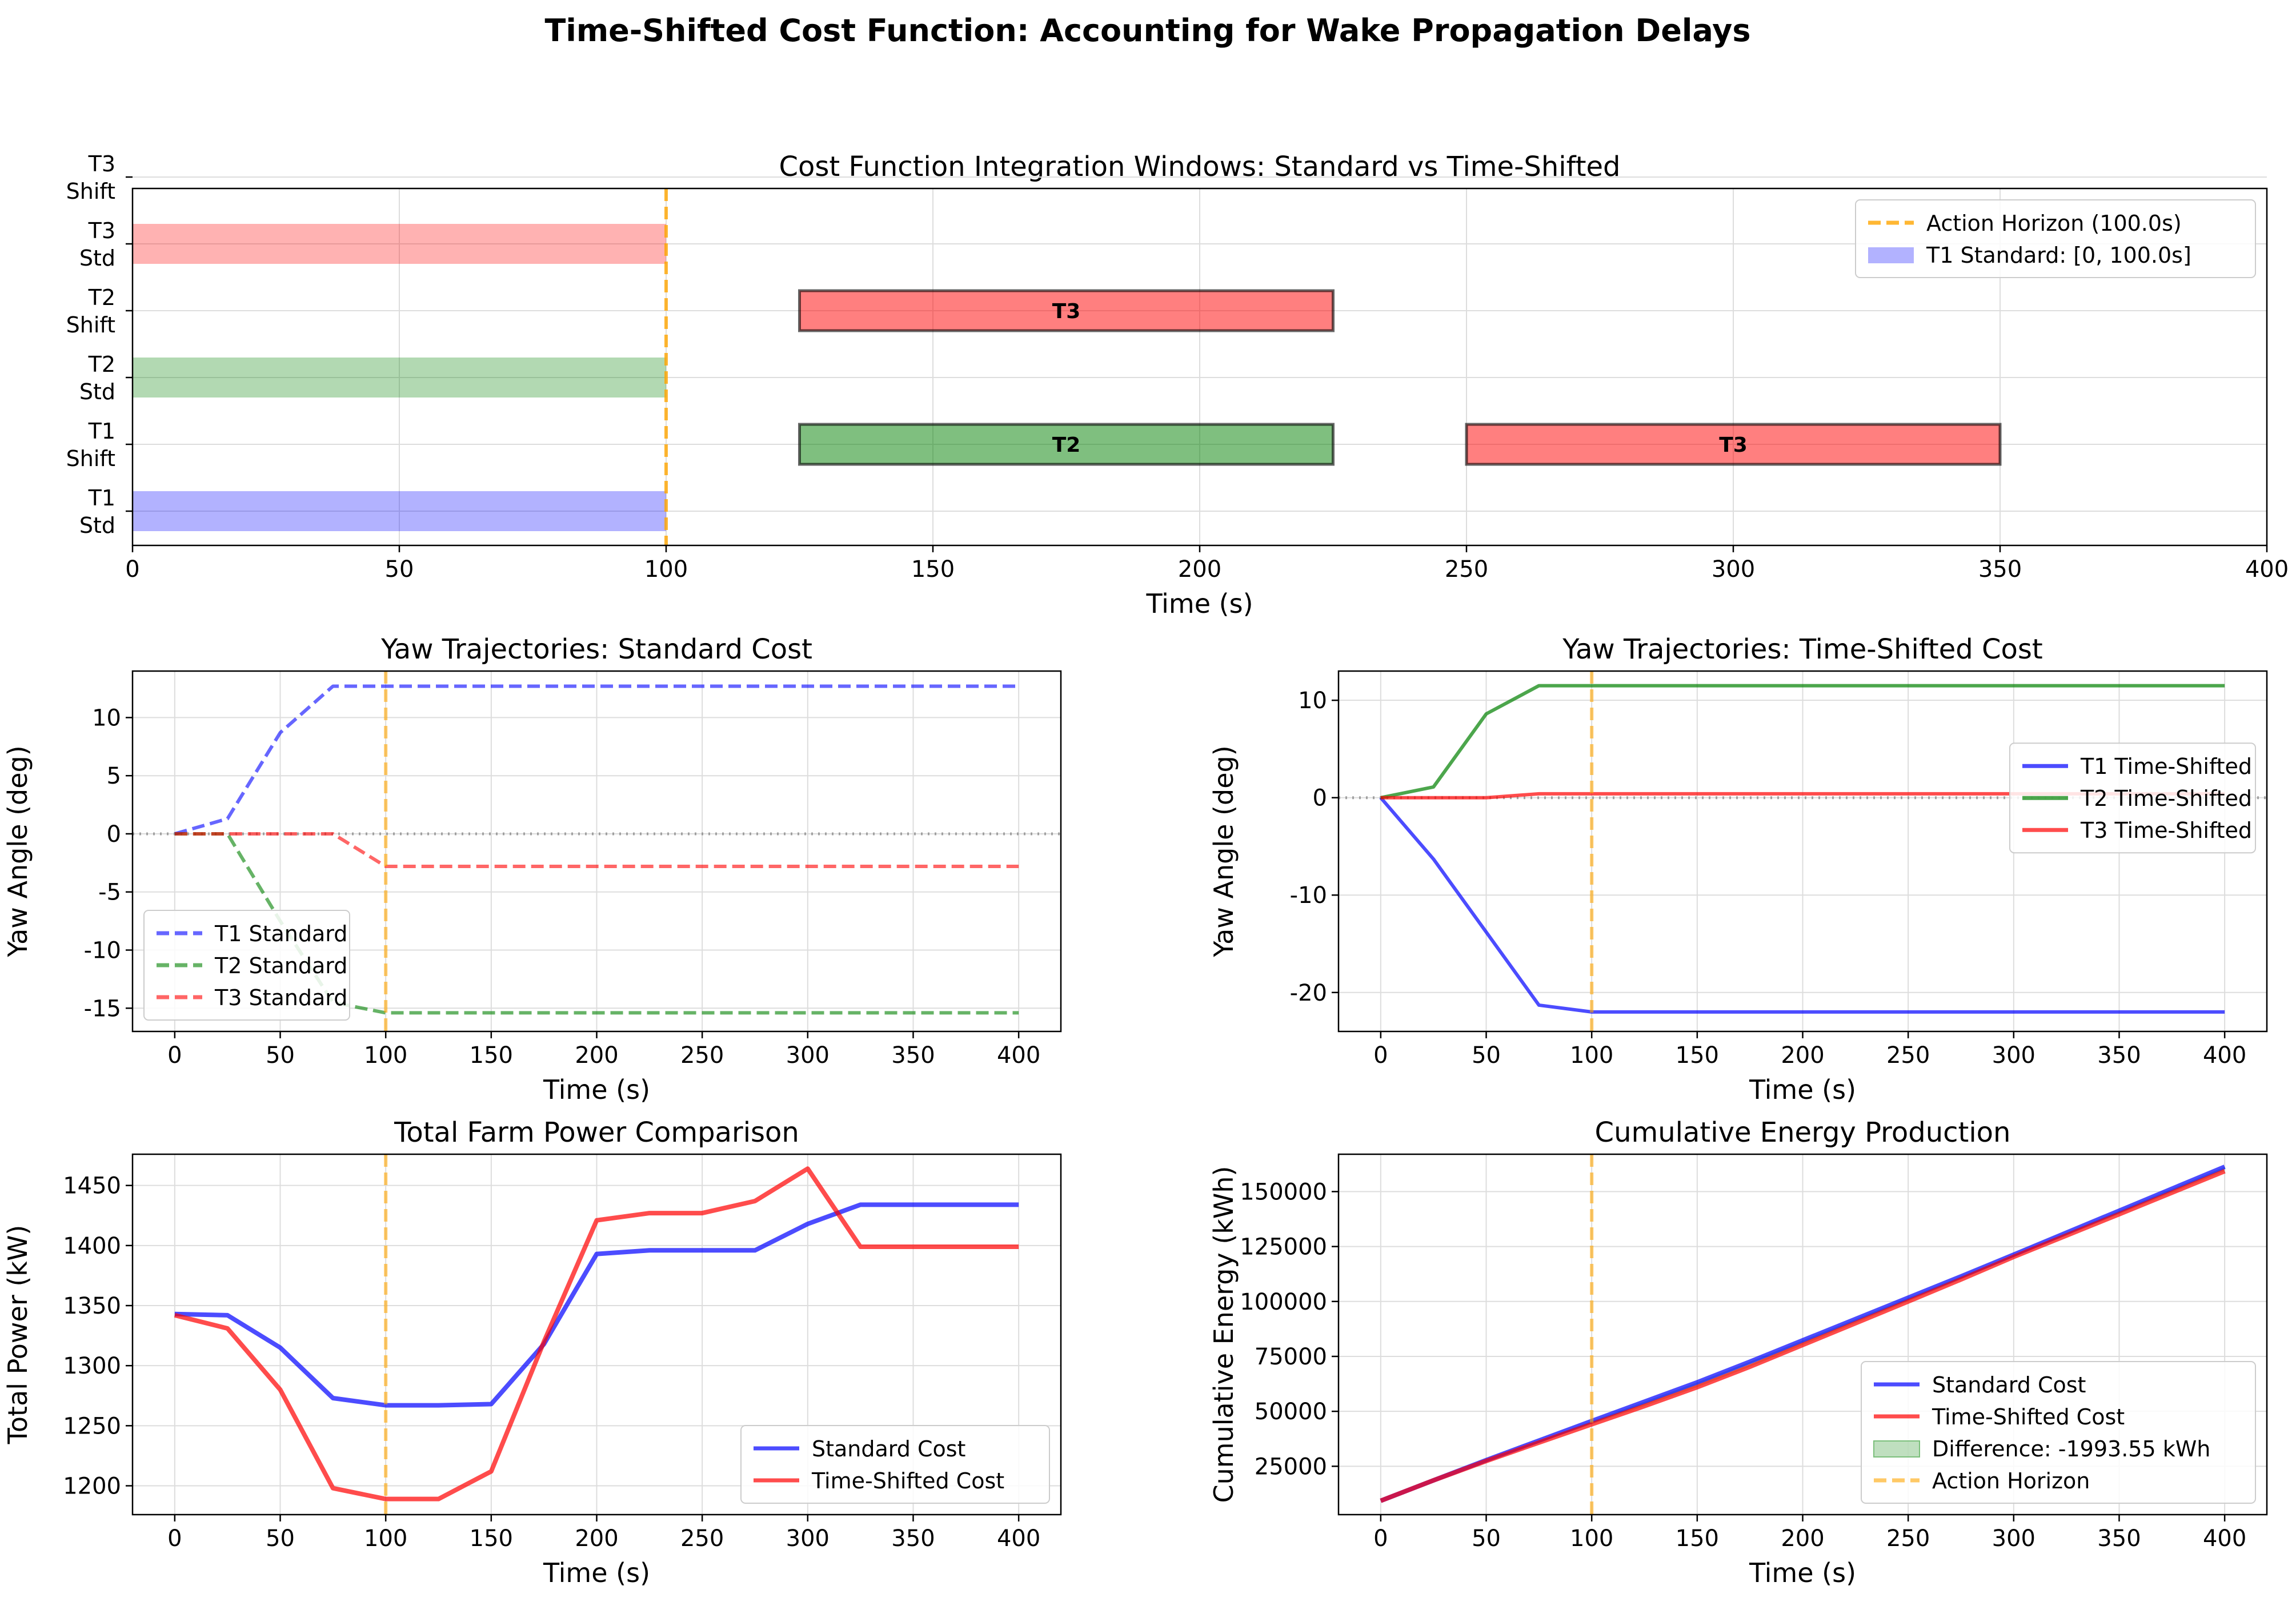 This screenshot has height=1602, width=2296. I want to click on y-tick-label: 25000, so click(1291, 1467).